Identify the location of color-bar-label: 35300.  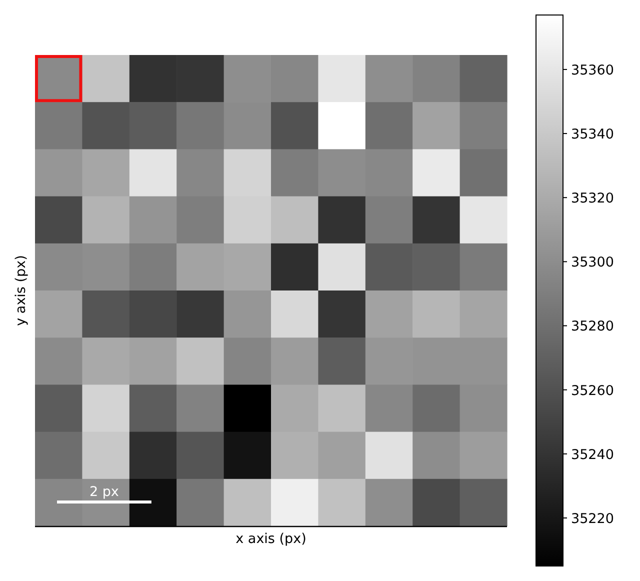
(592, 262).